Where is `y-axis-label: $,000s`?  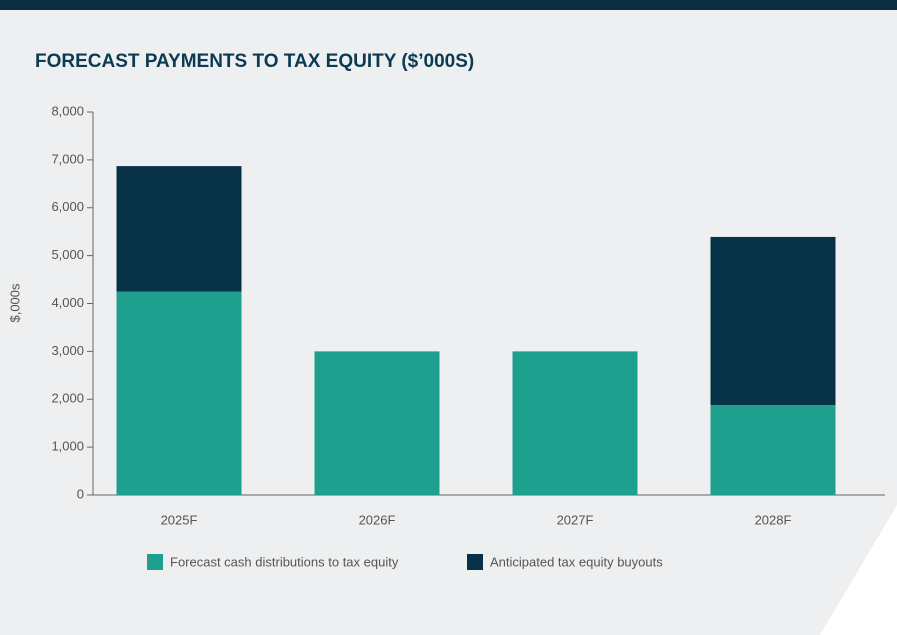
y-axis-label: $,000s is located at coordinates (14, 303).